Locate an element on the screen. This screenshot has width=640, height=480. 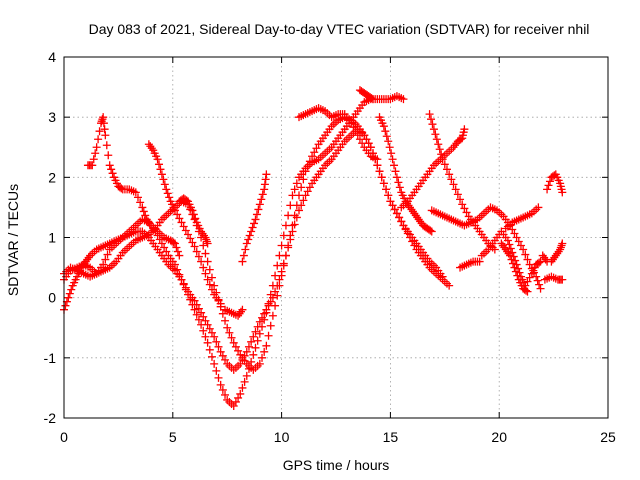
y-tick-label: 1 is located at coordinates (52, 238).